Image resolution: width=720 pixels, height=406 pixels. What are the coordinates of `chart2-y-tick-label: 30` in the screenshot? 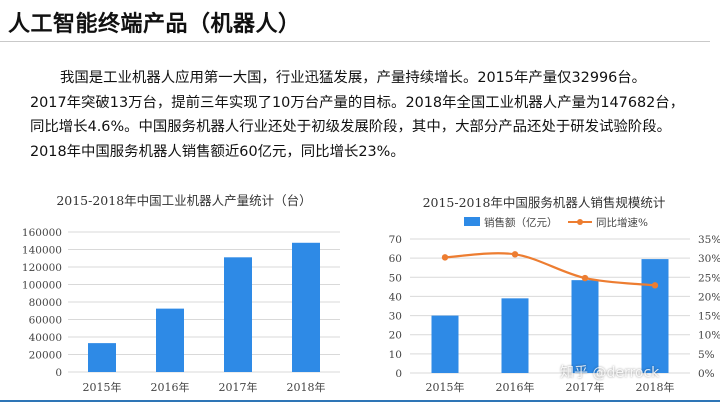 It's located at (395, 317).